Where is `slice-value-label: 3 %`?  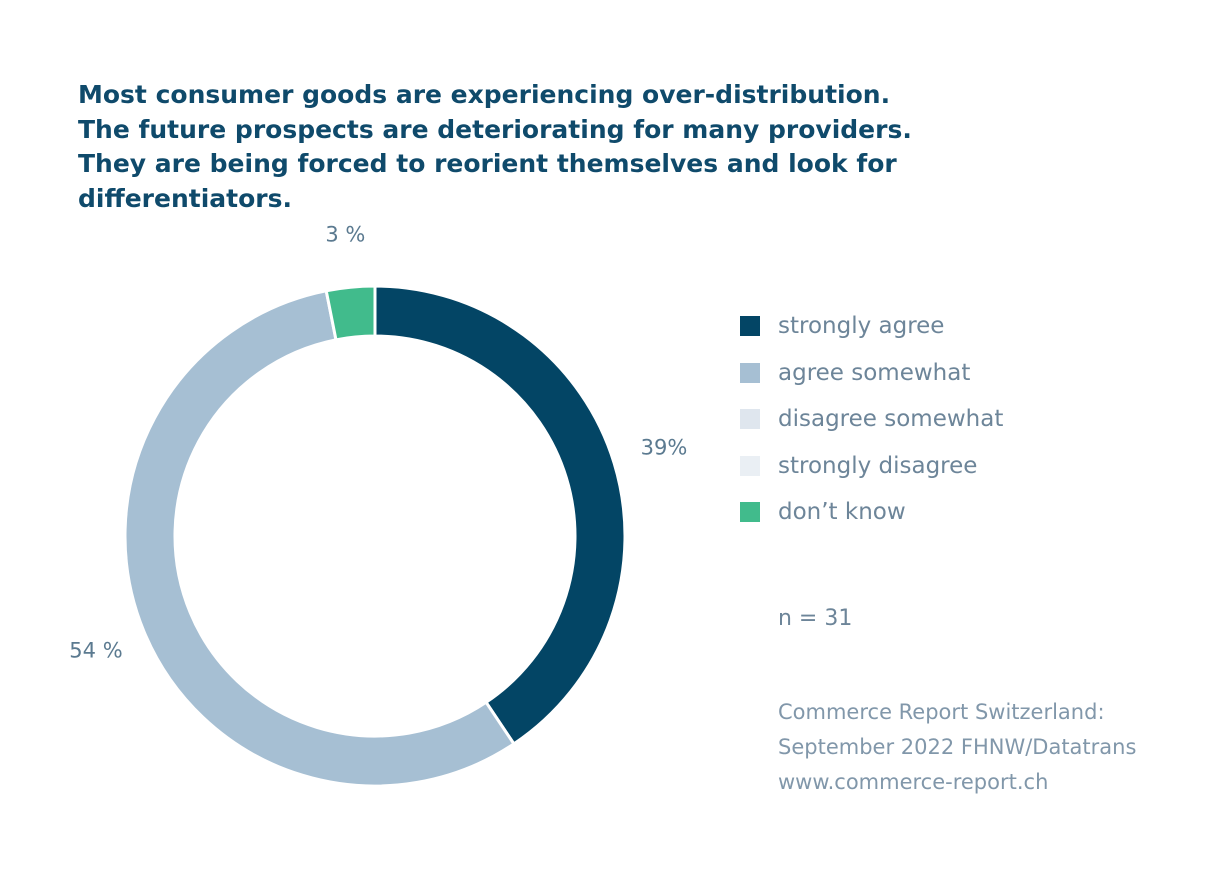 slice-value-label: 3 % is located at coordinates (345, 234).